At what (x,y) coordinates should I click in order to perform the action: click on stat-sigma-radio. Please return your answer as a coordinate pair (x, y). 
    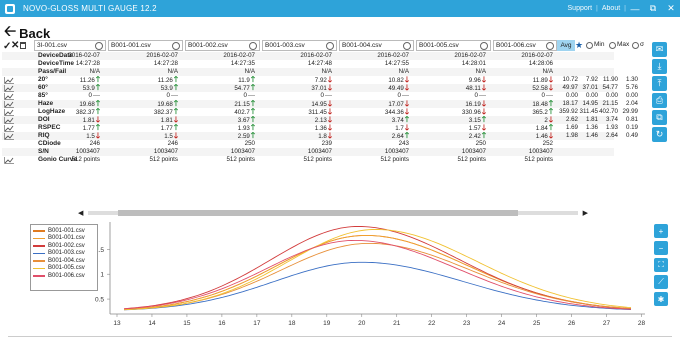
    Looking at the image, I should click on (635, 45).